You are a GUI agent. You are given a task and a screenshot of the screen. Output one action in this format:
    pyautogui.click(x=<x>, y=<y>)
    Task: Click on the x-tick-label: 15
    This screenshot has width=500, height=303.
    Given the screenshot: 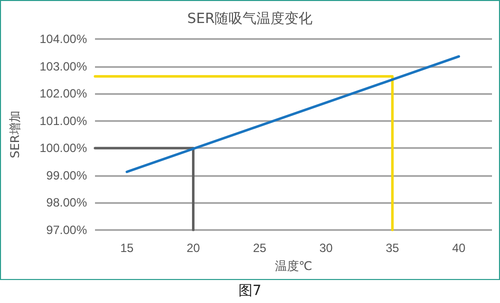 What is the action you would take?
    pyautogui.click(x=127, y=248)
    